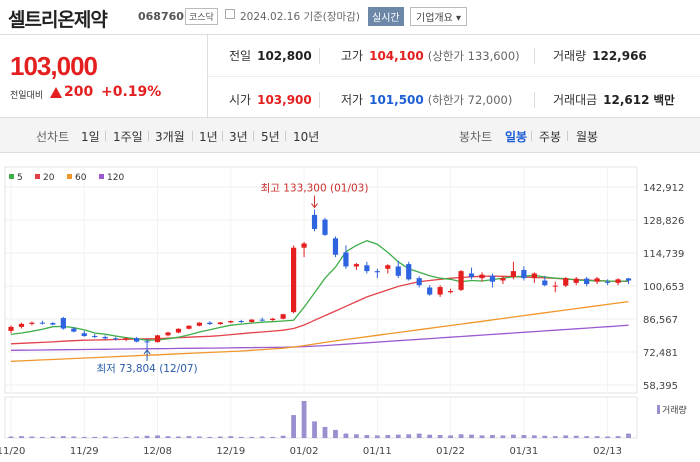 The image size is (700, 462). Describe the element at coordinates (238, 137) in the screenshot. I see `tab-3y: 3년` at that location.